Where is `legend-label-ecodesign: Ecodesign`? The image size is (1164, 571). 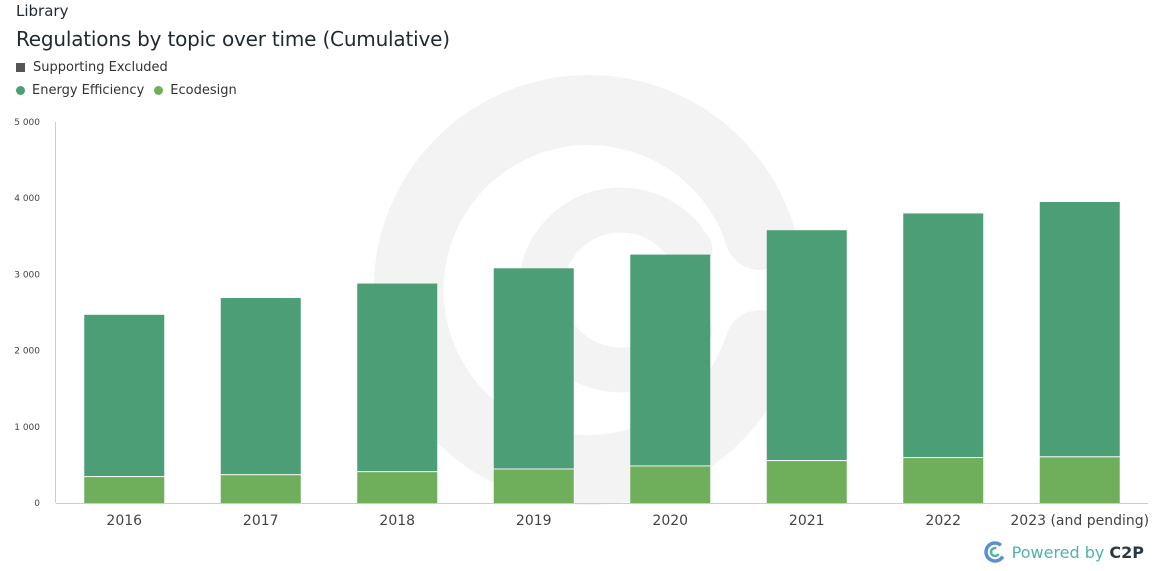 legend-label-ecodesign: Ecodesign is located at coordinates (203, 90).